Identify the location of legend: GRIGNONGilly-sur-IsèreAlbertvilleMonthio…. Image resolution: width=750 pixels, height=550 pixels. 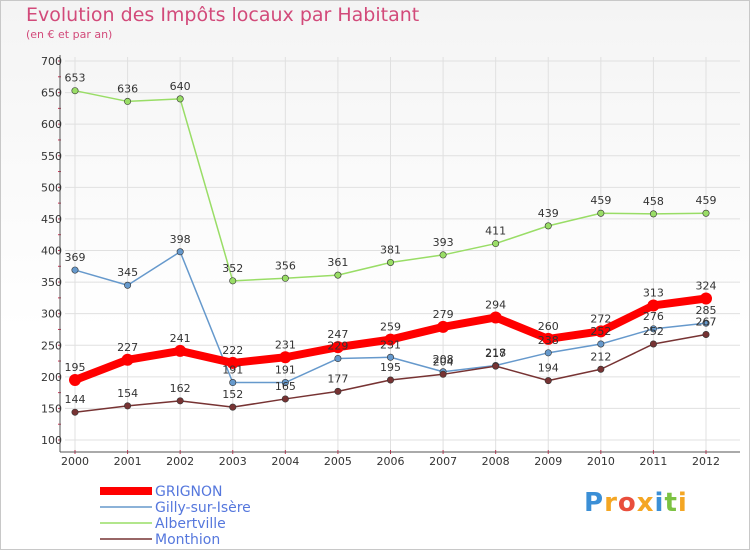
(175, 516).